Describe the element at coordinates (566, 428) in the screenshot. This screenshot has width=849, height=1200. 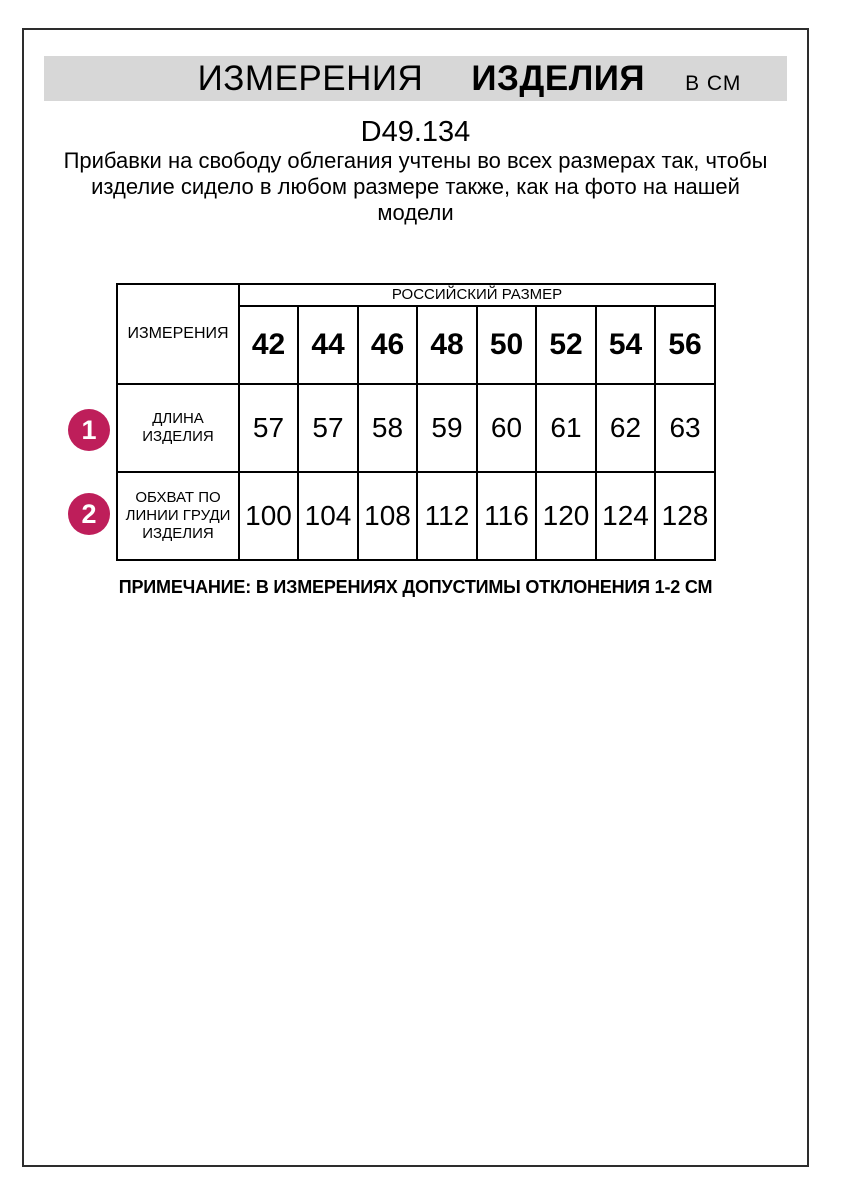
I see `value-cell: 61` at that location.